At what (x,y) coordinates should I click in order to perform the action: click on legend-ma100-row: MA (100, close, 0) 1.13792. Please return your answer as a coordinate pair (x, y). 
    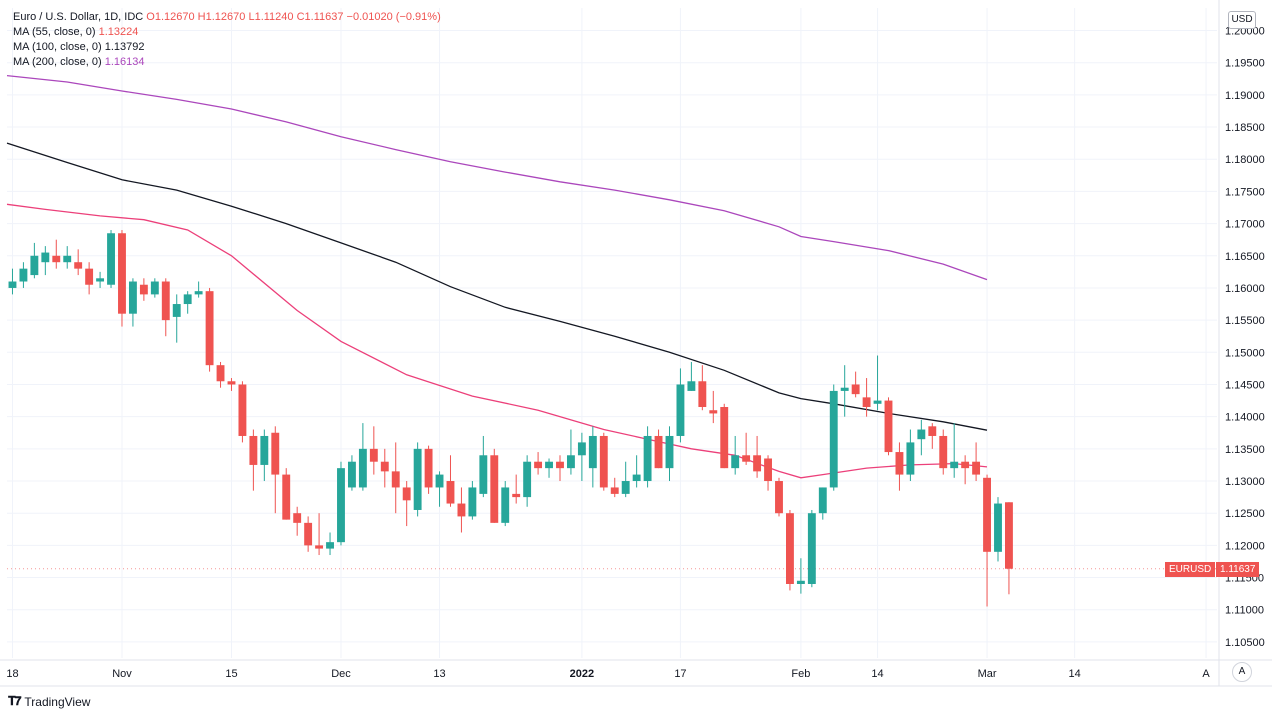
    Looking at the image, I should click on (227, 47).